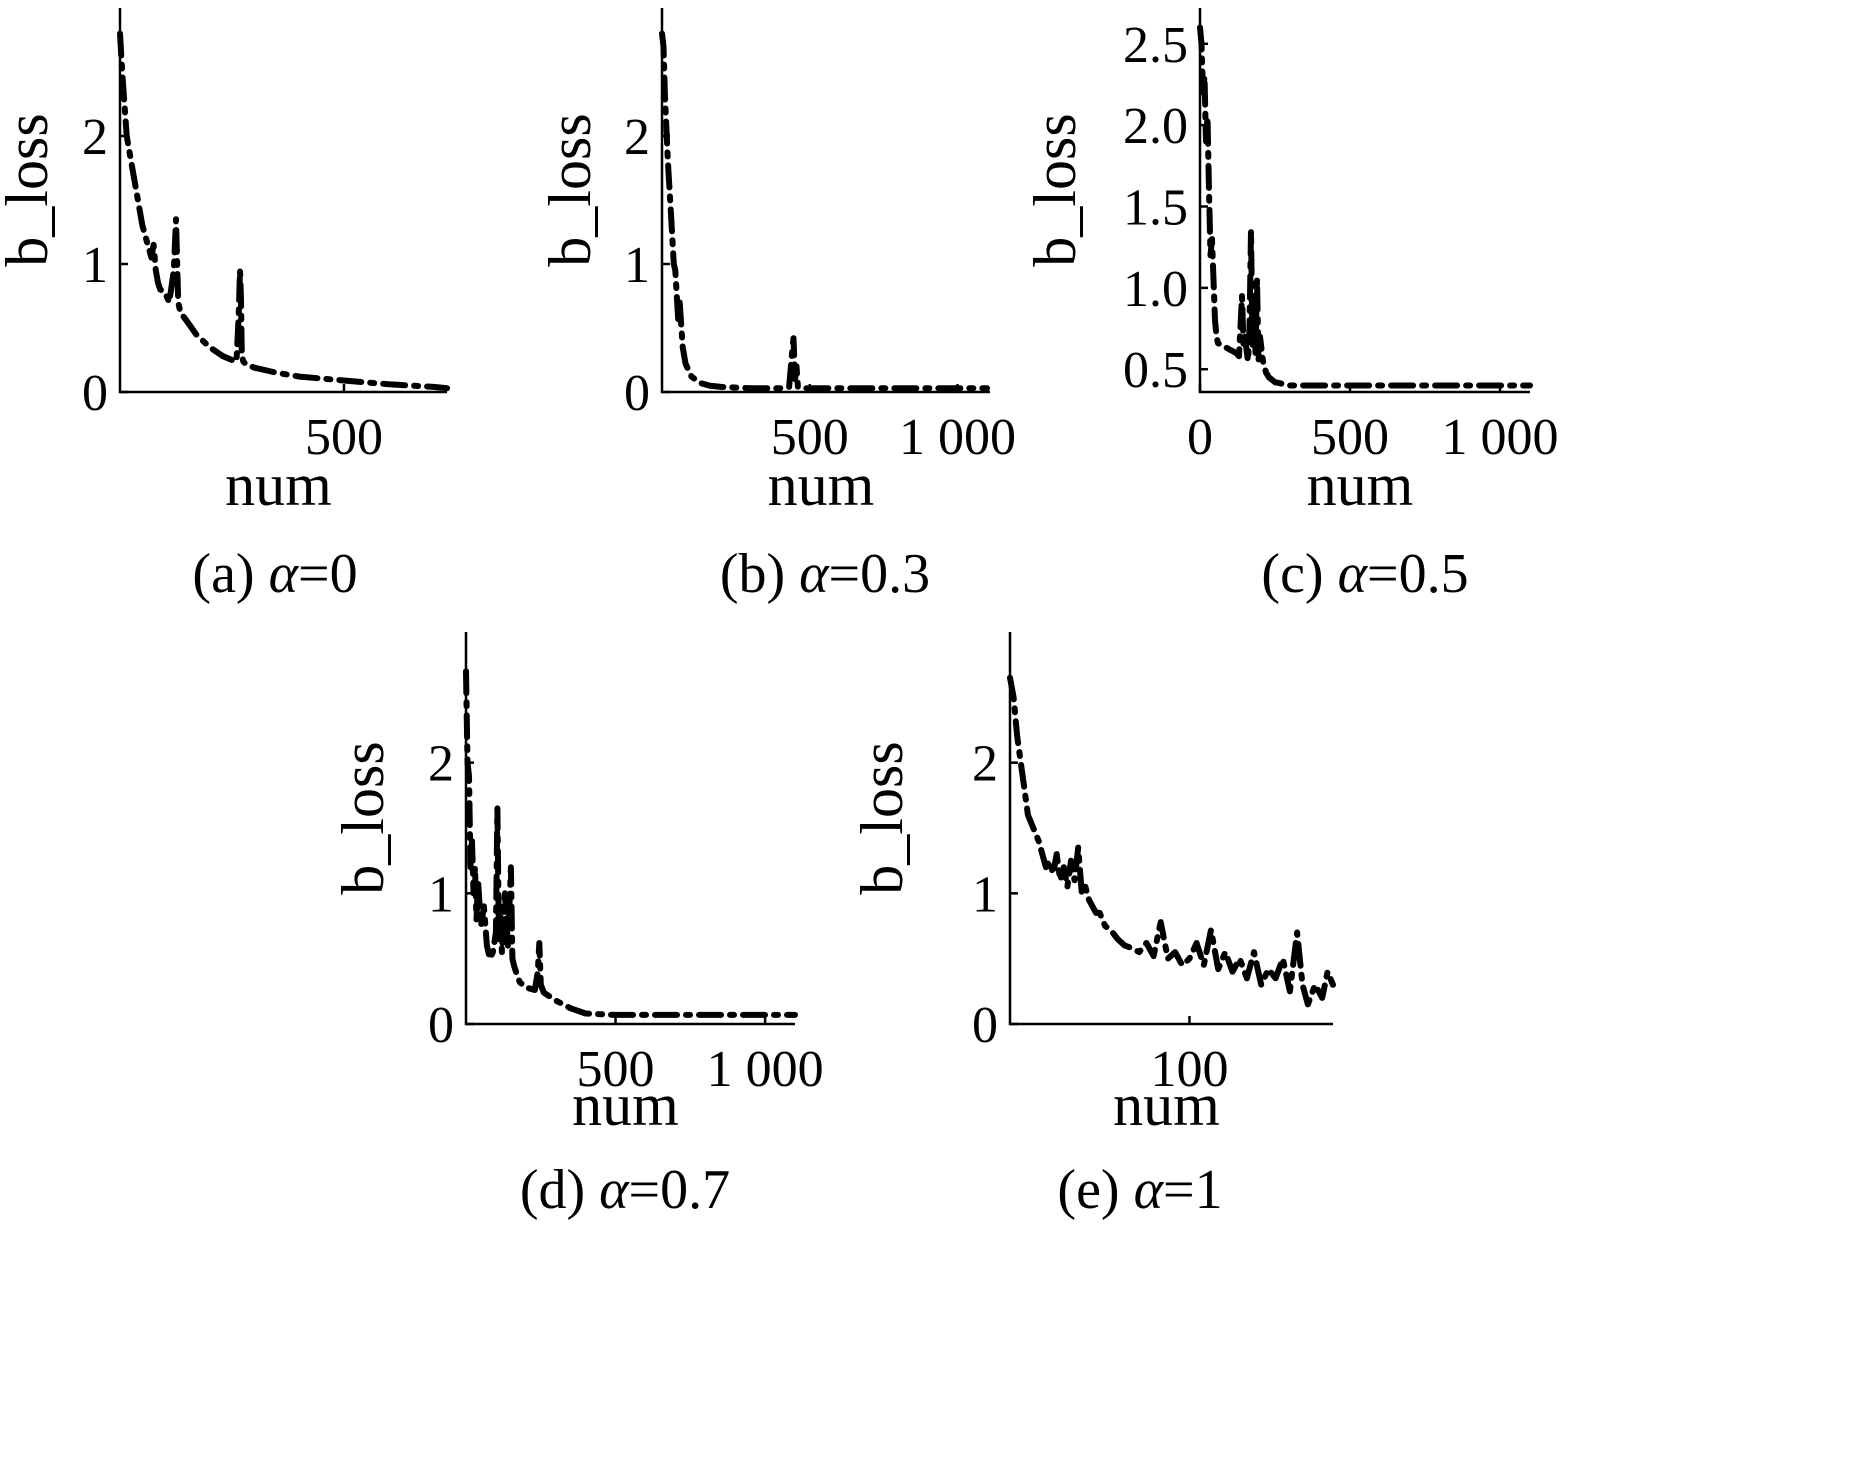 The width and height of the screenshot is (1866, 1467). I want to click on panel-caption: (d) α=0.7, so click(625, 1190).